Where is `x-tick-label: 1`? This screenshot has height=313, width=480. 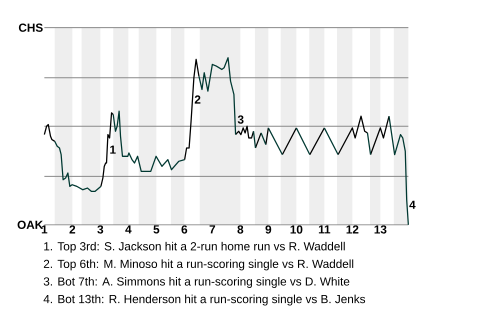 x-tick-label: 1 is located at coordinates (45, 229).